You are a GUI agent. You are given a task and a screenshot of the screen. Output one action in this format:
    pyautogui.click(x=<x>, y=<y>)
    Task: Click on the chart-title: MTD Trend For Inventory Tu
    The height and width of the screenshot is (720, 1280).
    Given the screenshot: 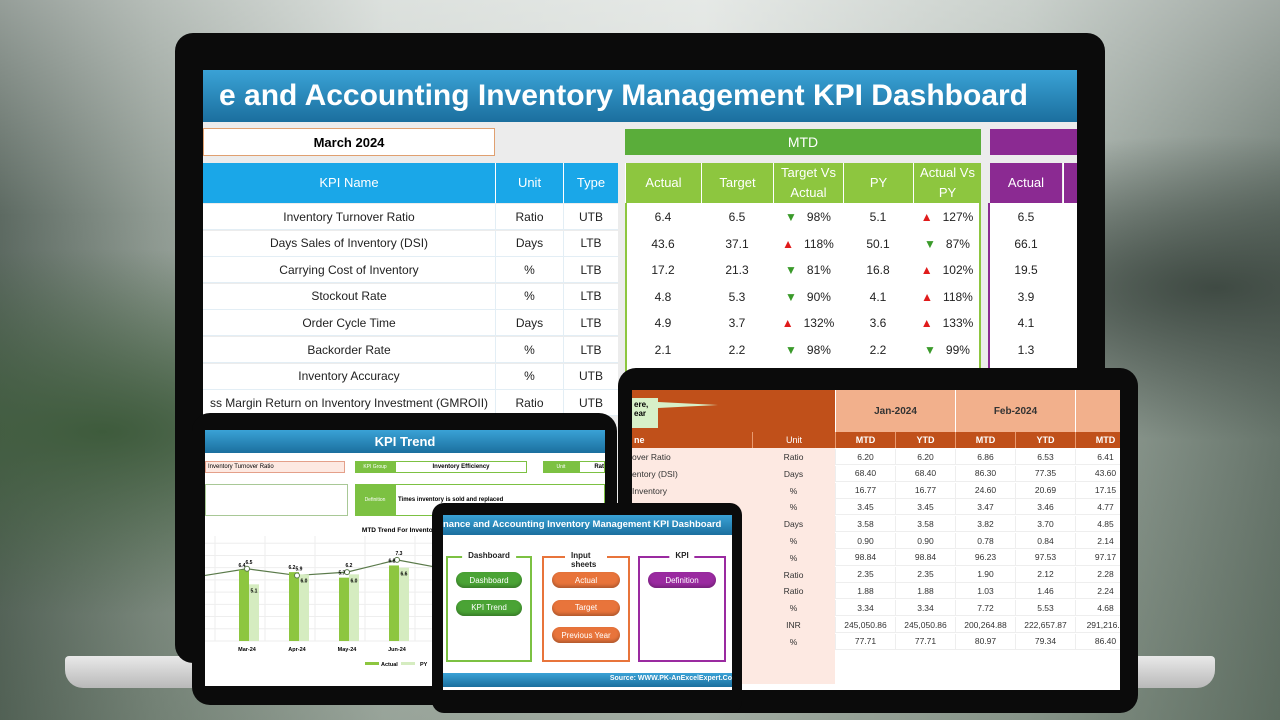 What is the action you would take?
    pyautogui.click(x=405, y=530)
    